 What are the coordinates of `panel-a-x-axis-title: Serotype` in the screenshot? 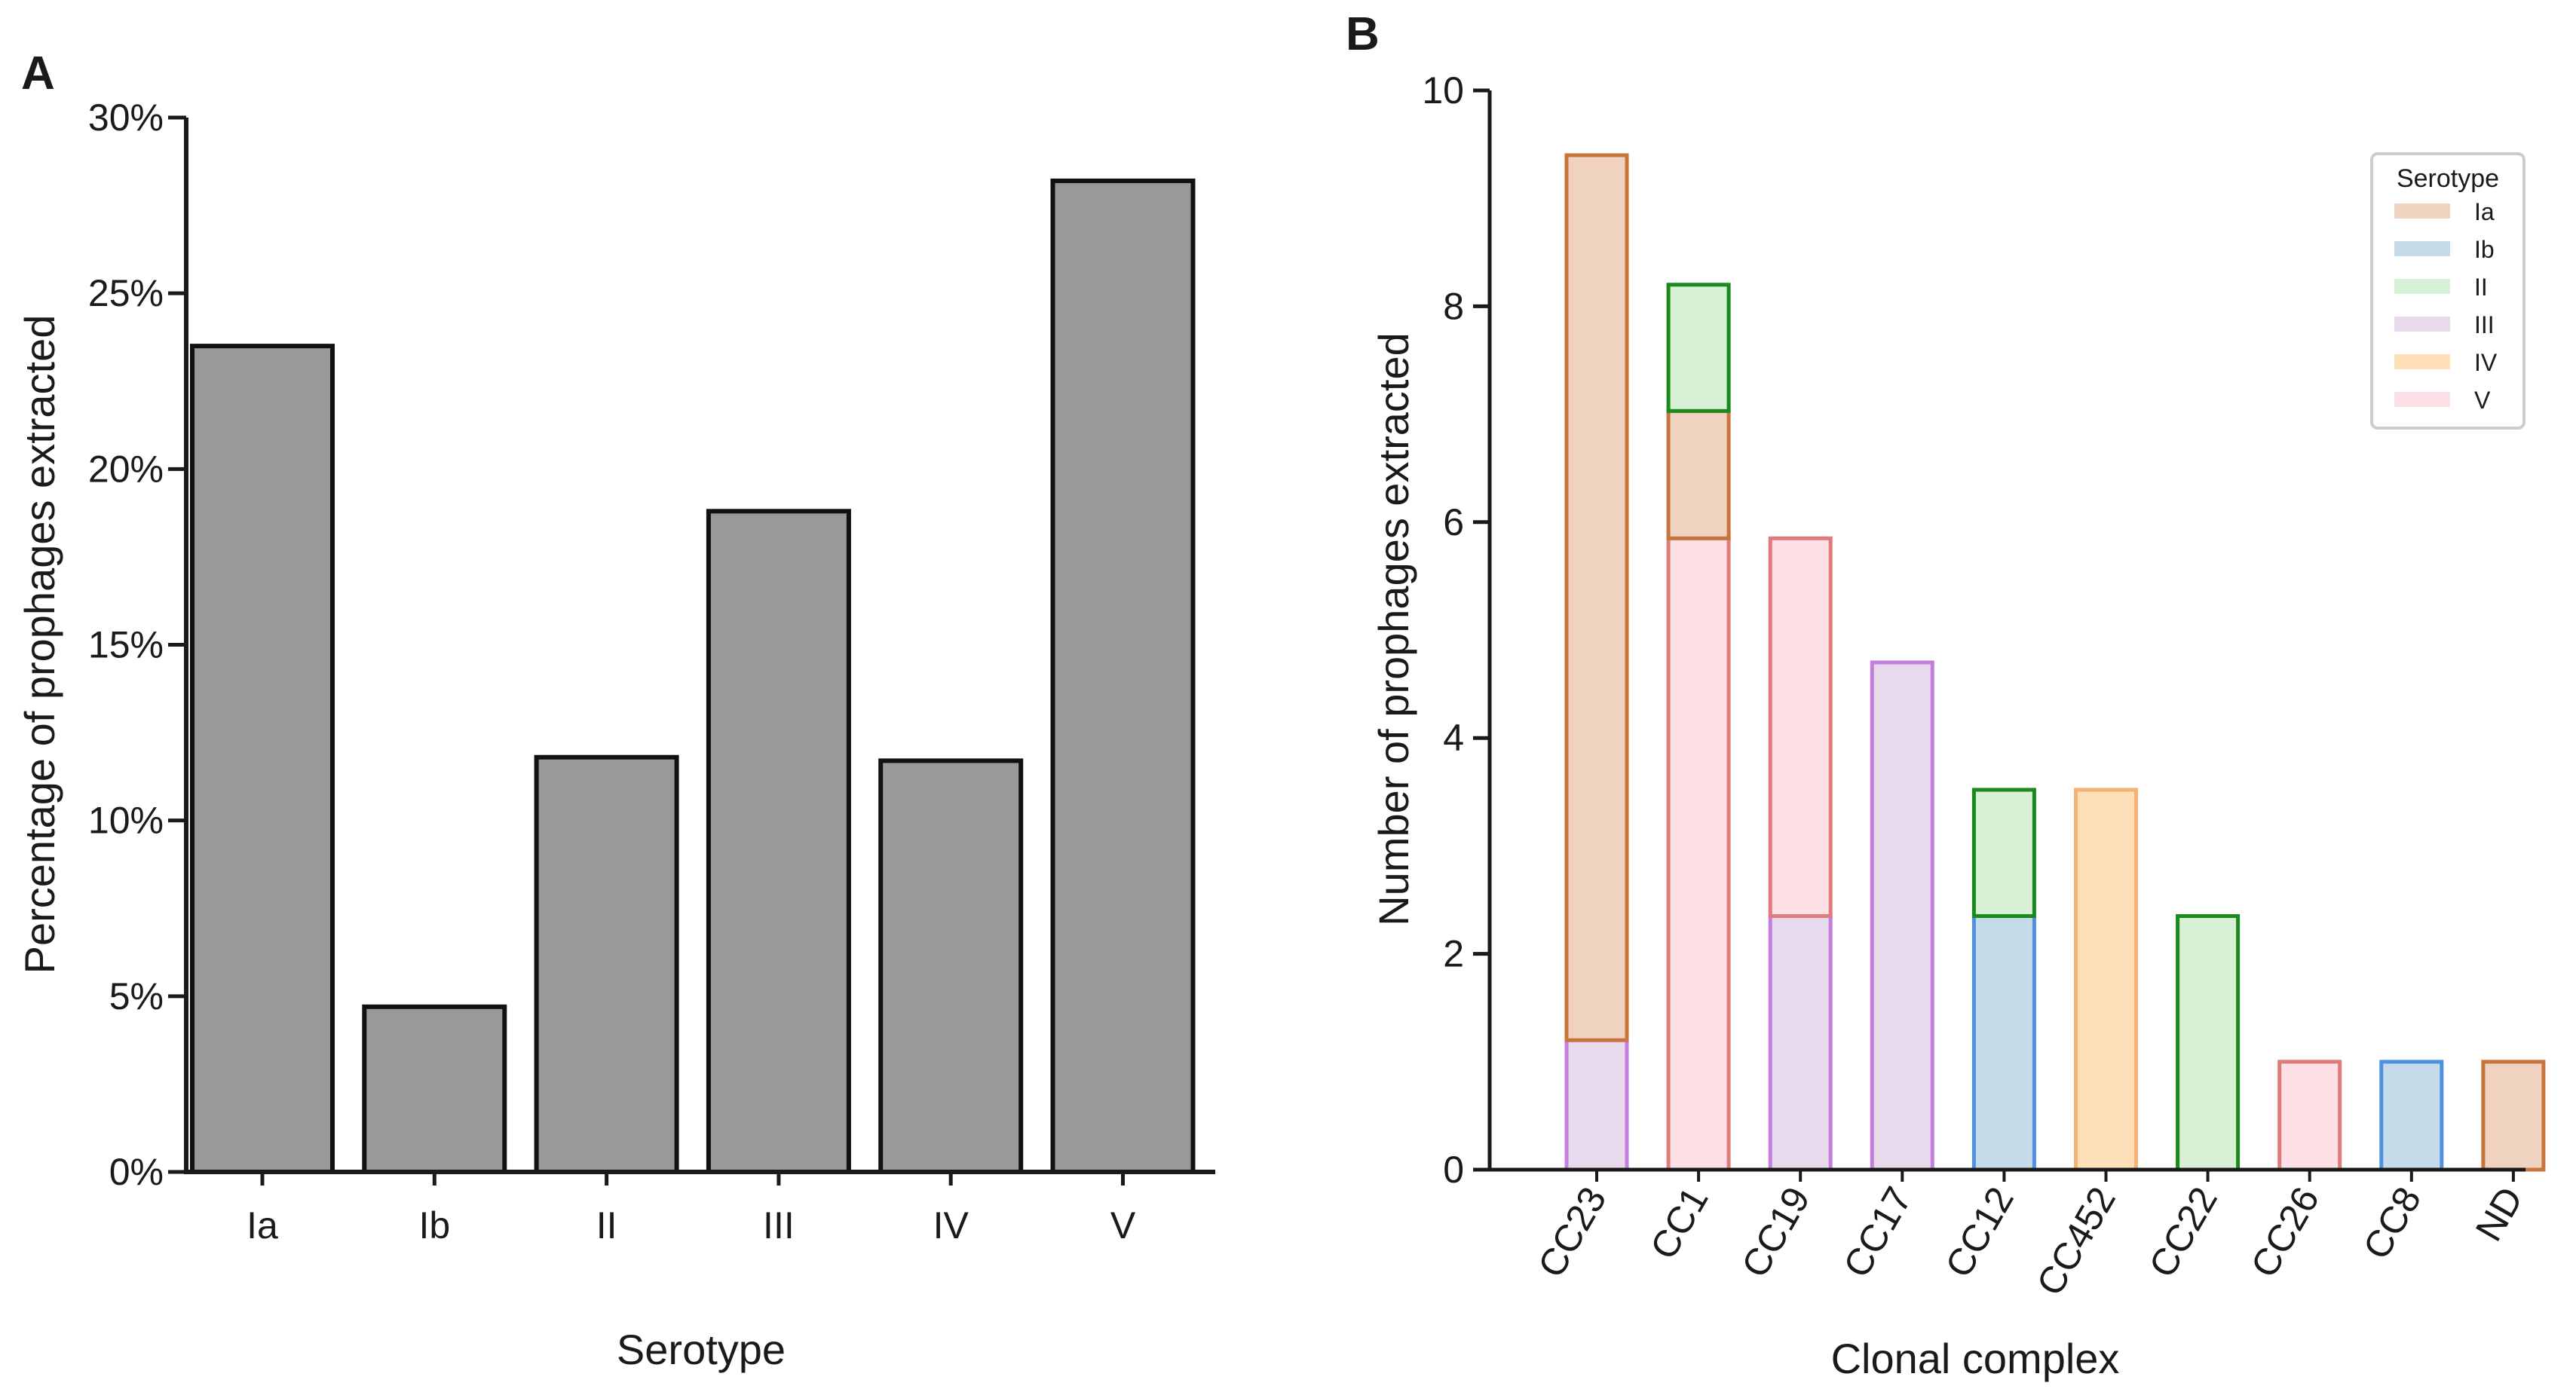 It's located at (701, 1349).